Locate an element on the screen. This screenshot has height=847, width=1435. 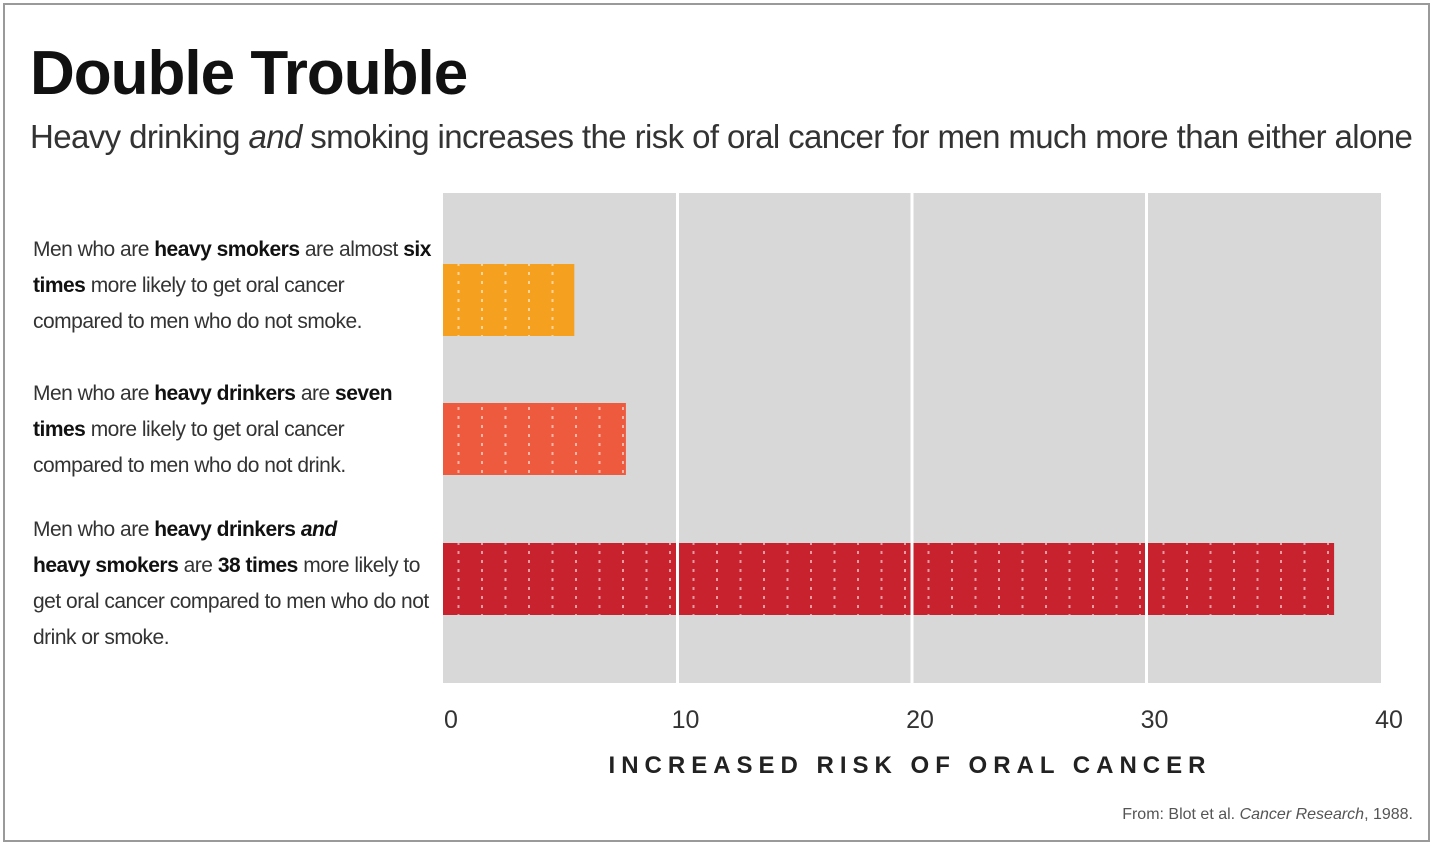
x-tick-label: 30 is located at coordinates (1155, 720).